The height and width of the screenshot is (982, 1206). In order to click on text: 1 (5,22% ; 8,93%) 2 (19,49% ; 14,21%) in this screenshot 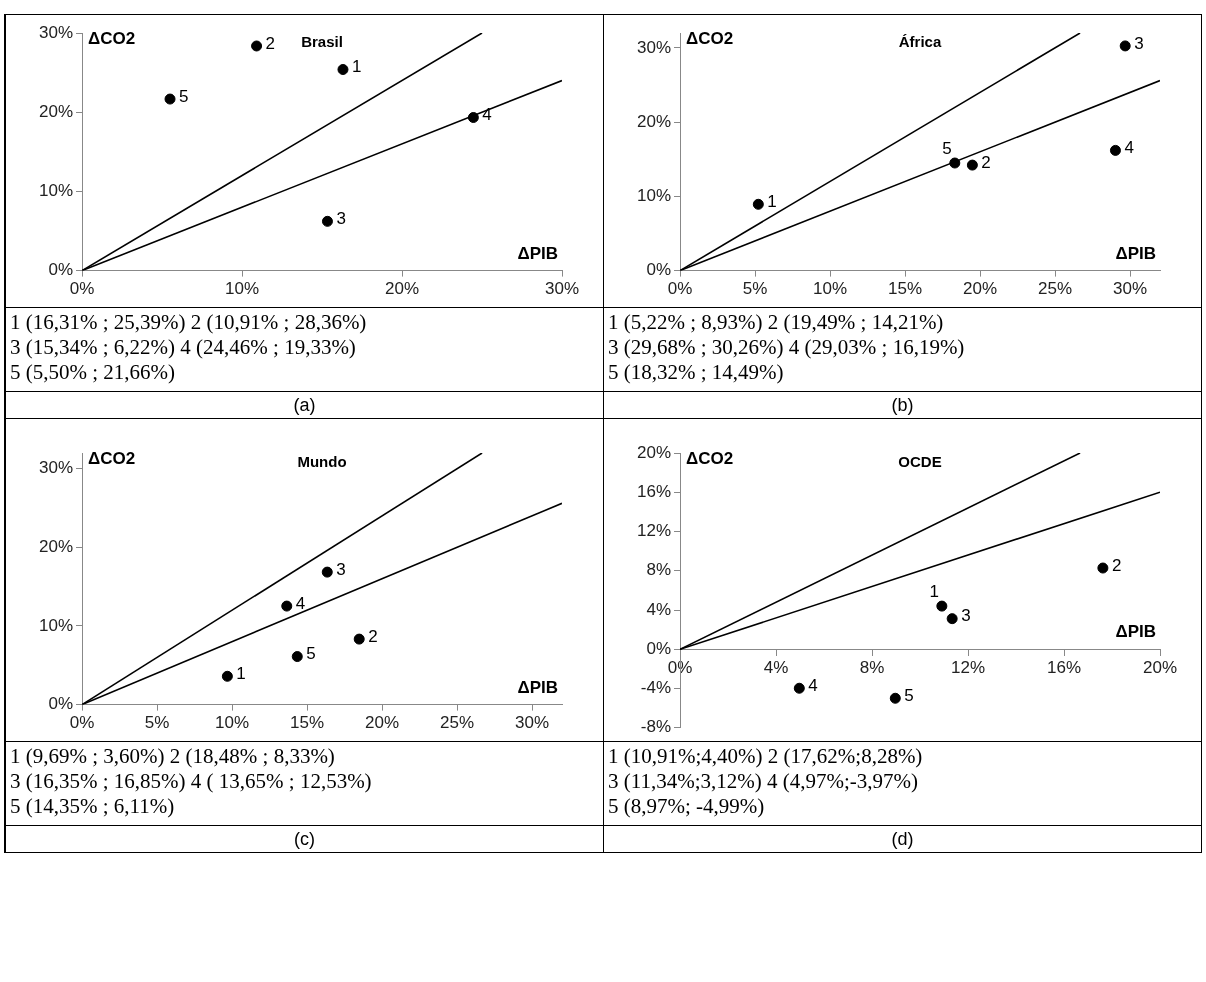, I will do `click(776, 322)`.